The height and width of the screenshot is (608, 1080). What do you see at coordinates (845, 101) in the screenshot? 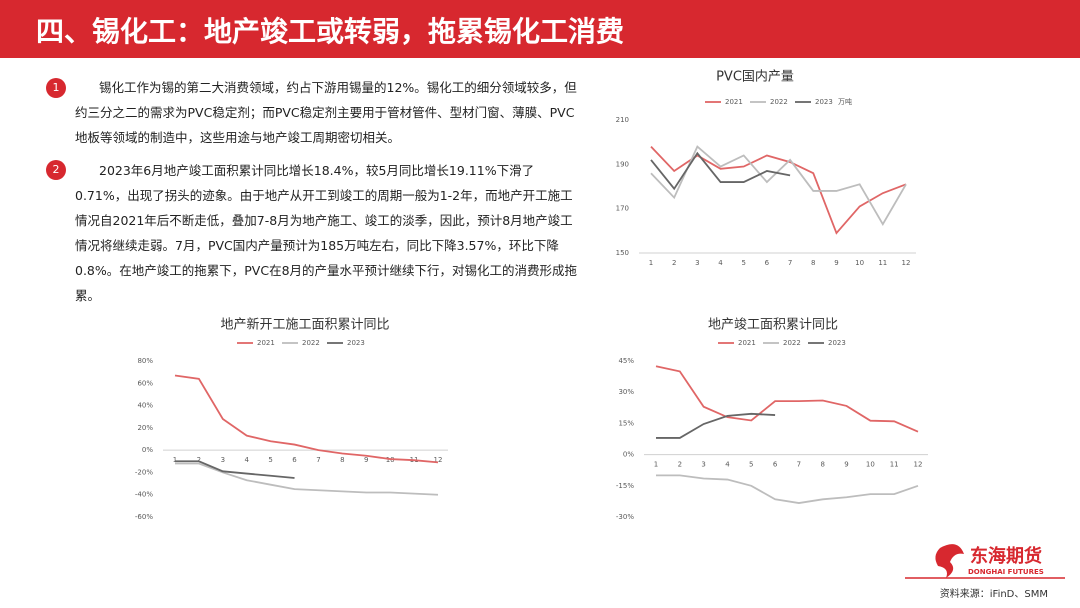
I see `unit-label: 万吨` at bounding box center [845, 101].